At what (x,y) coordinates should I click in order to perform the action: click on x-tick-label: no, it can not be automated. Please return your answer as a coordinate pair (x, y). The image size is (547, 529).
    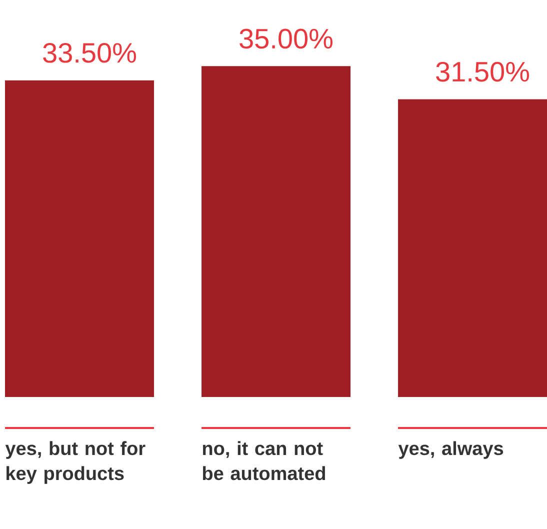
    Looking at the image, I should click on (264, 460).